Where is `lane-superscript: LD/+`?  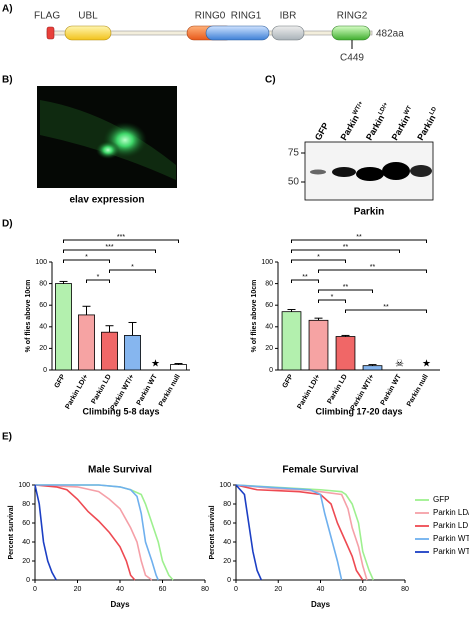 lane-superscript: LD/+ is located at coordinates (383, 108).